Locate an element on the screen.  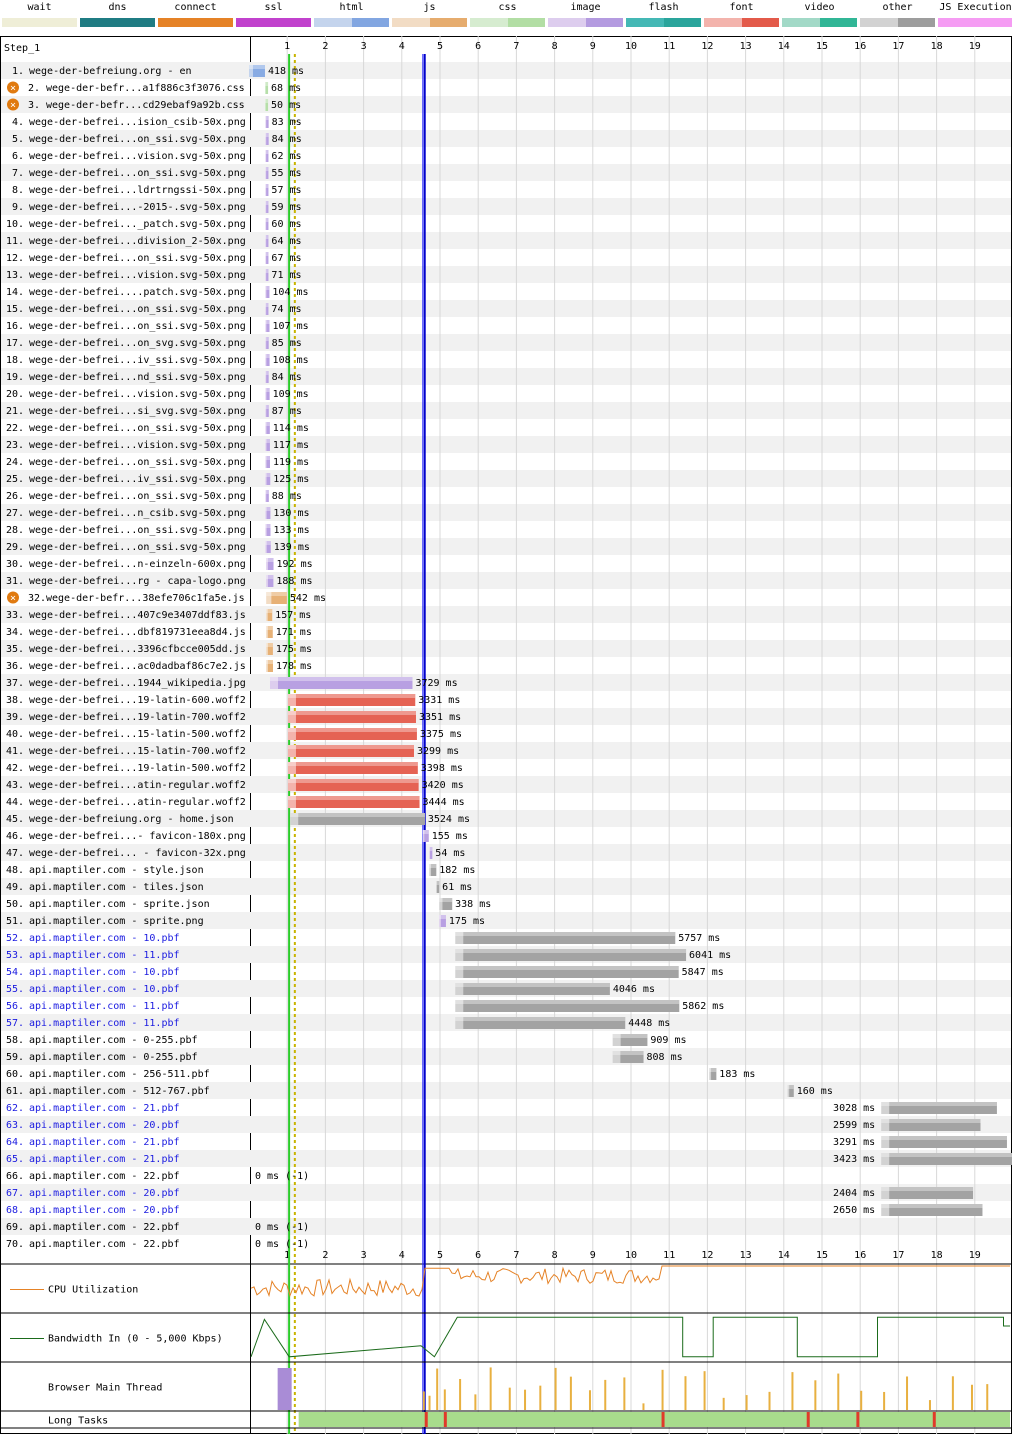
request-duration: 157 ms is located at coordinates (293, 615).